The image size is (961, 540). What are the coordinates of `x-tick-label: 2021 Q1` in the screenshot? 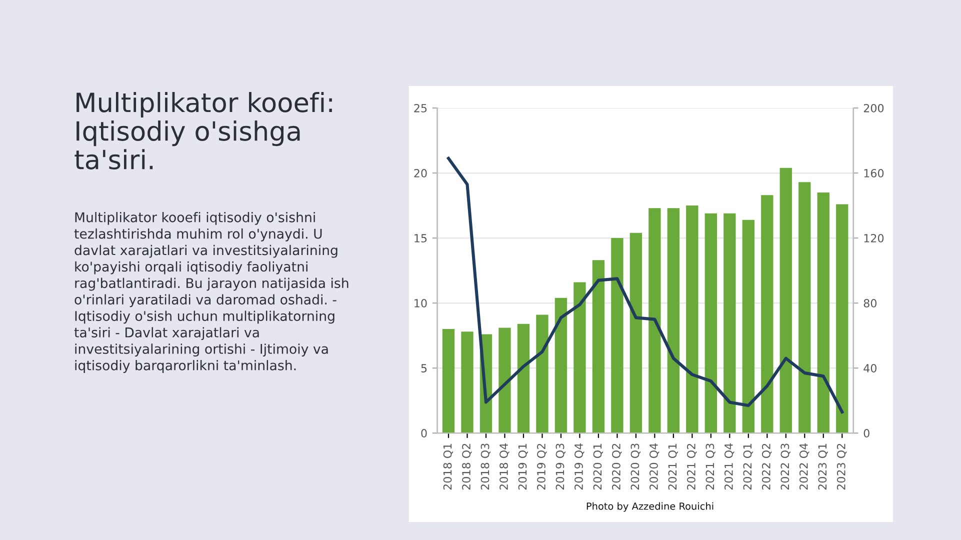 It's located at (673, 467).